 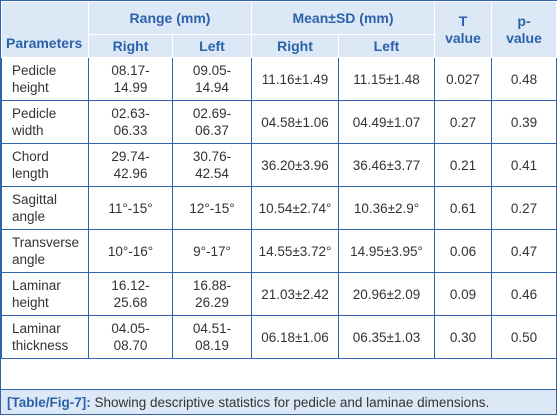 What do you see at coordinates (524, 20) in the screenshot?
I see `header-p-line1: p-` at bounding box center [524, 20].